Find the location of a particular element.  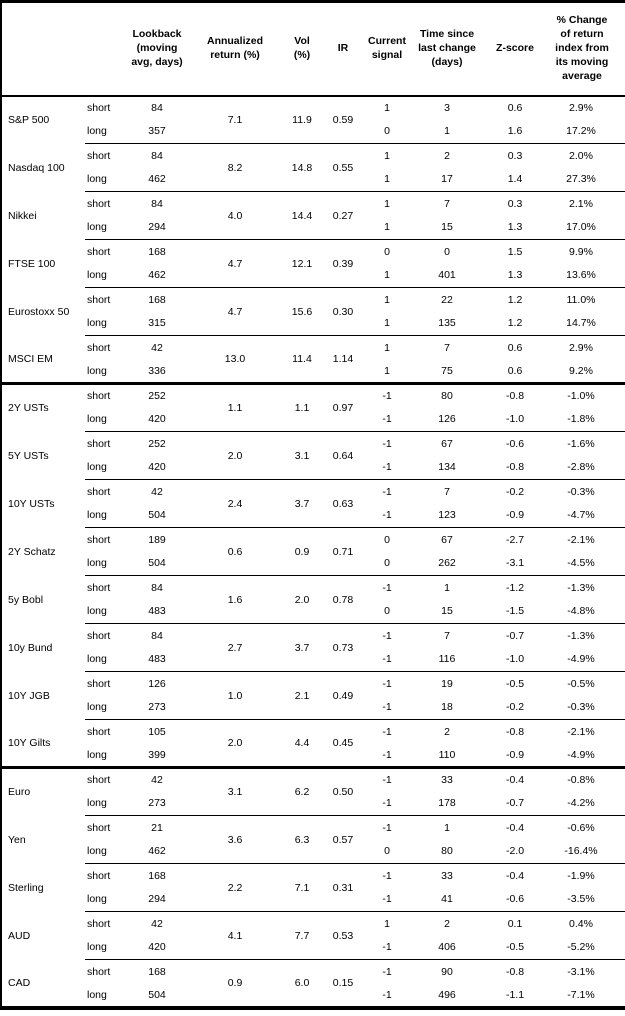

asset-row-short: AUD short 42 4.1 7.7 0.53 1 2 0.1 0.4% is located at coordinates (313, 935).